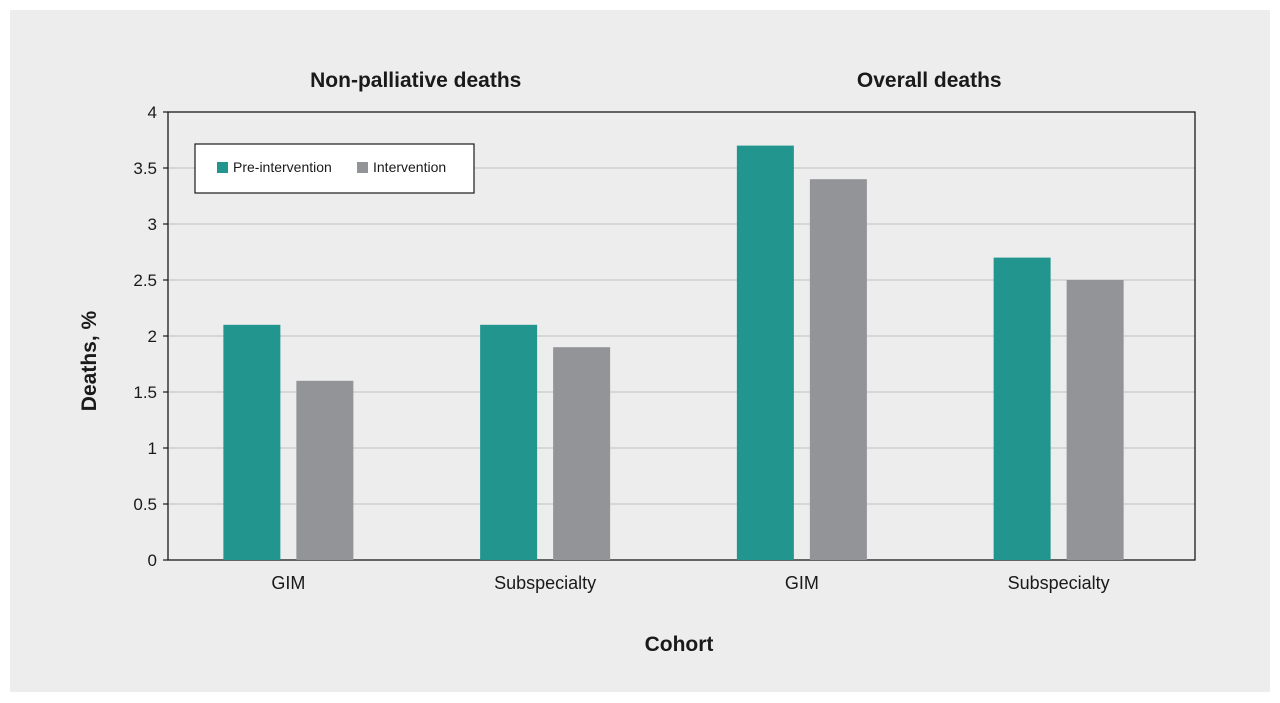  What do you see at coordinates (415, 80) in the screenshot?
I see `group-title: Non-palliative deaths` at bounding box center [415, 80].